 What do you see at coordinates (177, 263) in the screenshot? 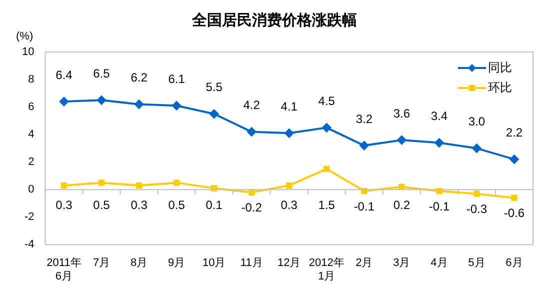
I see `x-tick-label: 9月` at bounding box center [177, 263].